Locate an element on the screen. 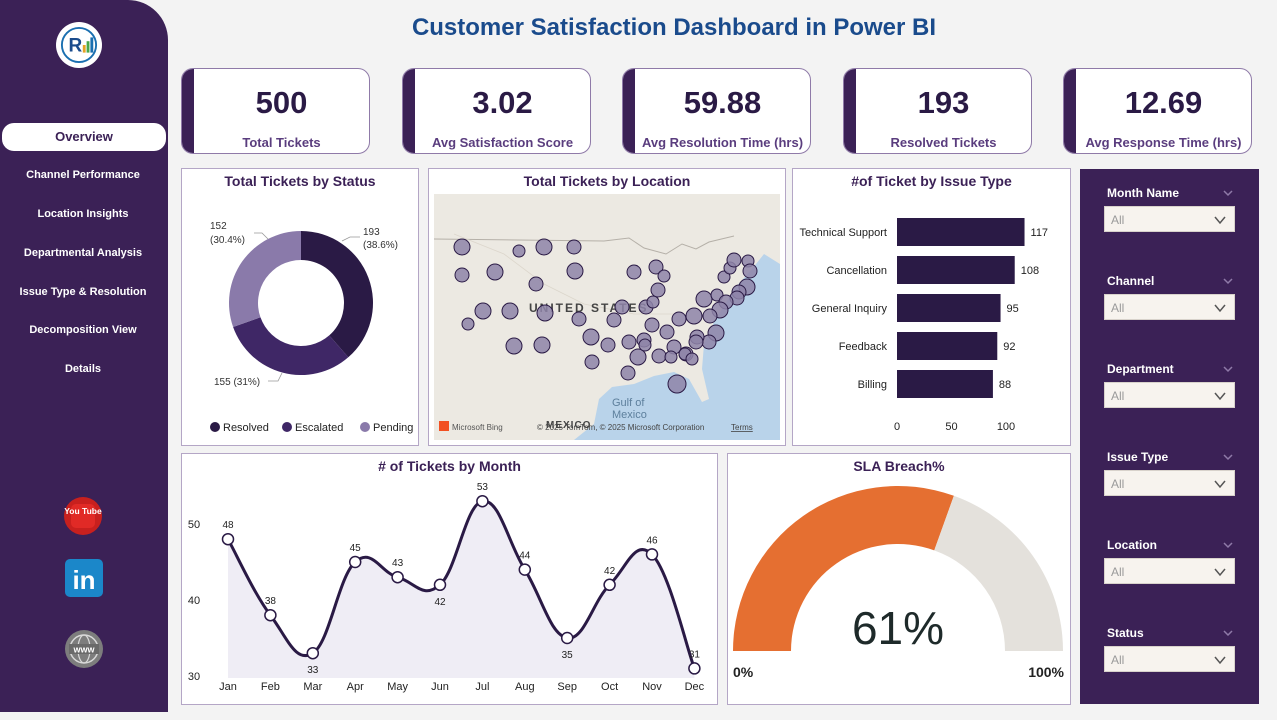 The height and width of the screenshot is (720, 1277). month-point-jun is located at coordinates (440, 585).